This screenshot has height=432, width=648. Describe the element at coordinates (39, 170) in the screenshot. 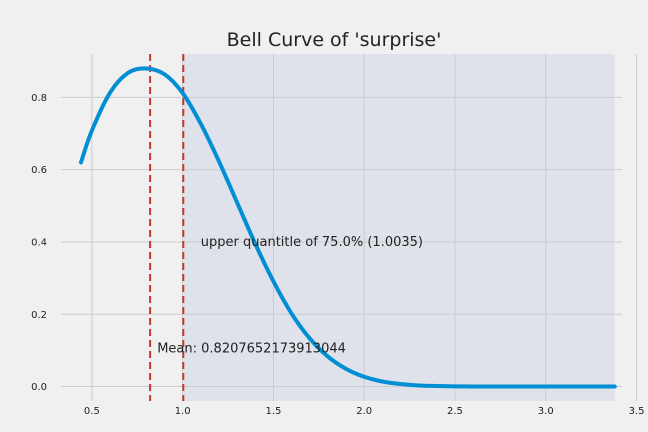

I see `y-tick-label: 0.6` at that location.